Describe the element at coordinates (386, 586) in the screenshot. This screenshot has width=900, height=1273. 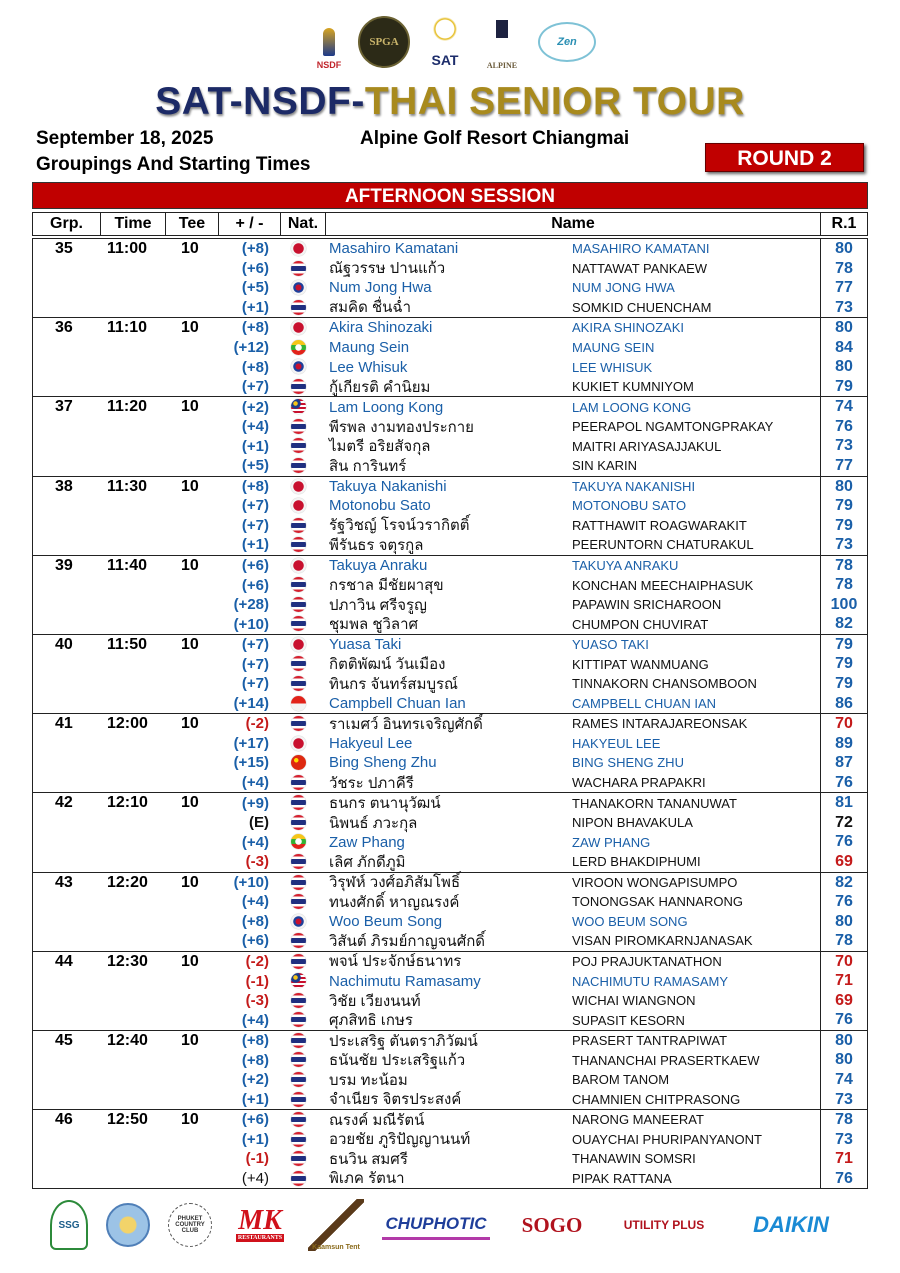
I see `player-name: กรชาล มีชัยผาสุข` at that location.